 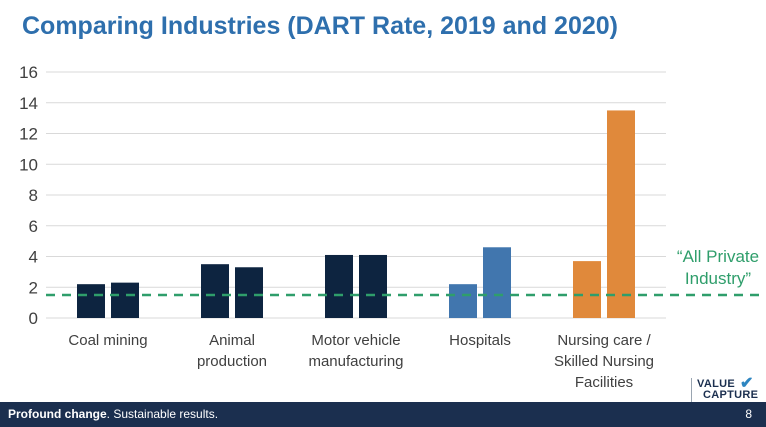 What do you see at coordinates (355, 361) in the screenshot?
I see `x-category-label: manufacturing` at bounding box center [355, 361].